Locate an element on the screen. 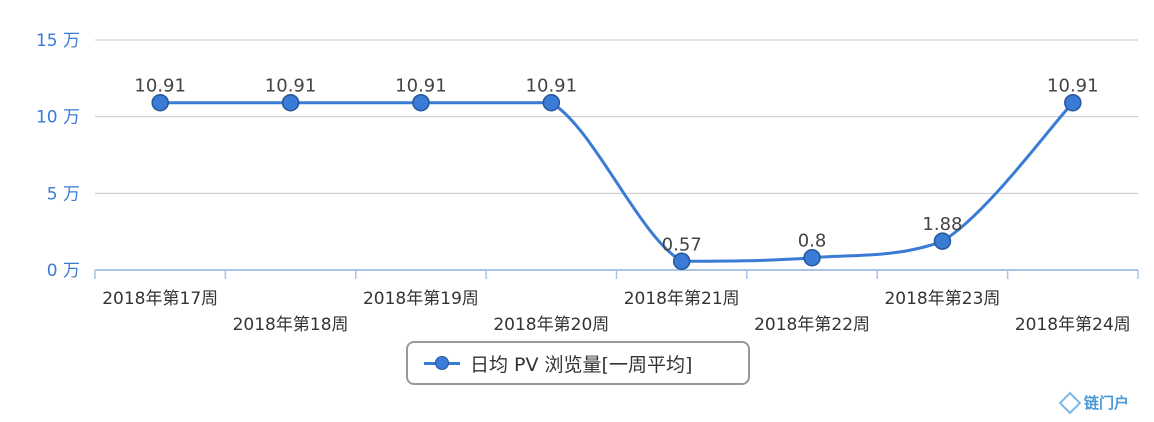 The width and height of the screenshot is (1154, 422). legend: 日均 PV 浏览量[一周平均] is located at coordinates (578, 363).